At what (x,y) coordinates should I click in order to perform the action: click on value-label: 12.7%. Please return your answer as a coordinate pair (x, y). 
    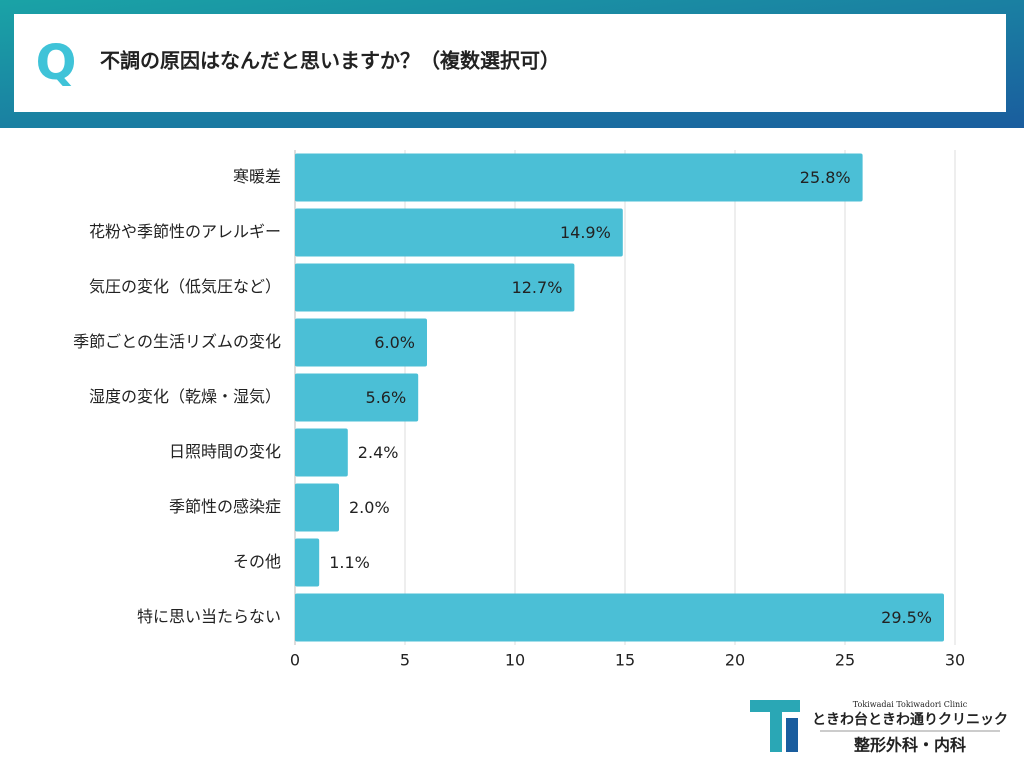
    Looking at the image, I should click on (537, 287).